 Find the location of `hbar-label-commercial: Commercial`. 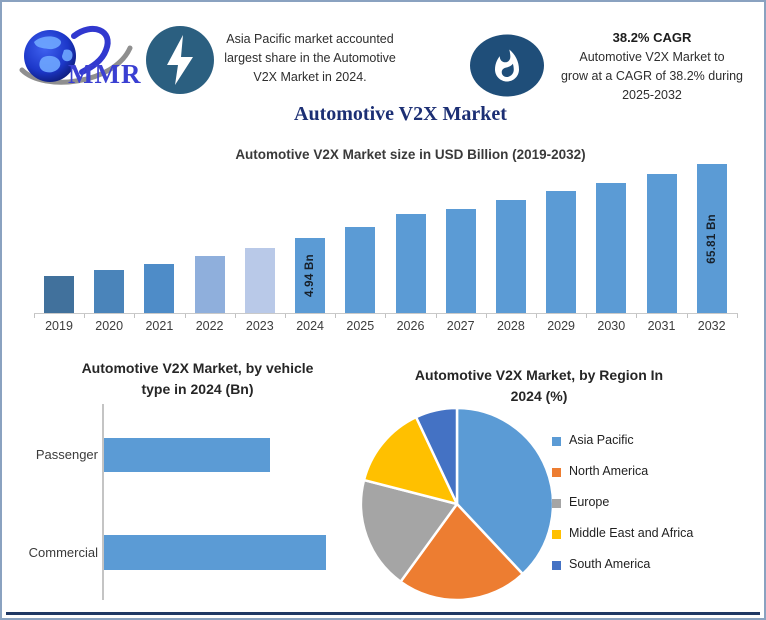

hbar-label-commercial: Commercial is located at coordinates (63, 552).